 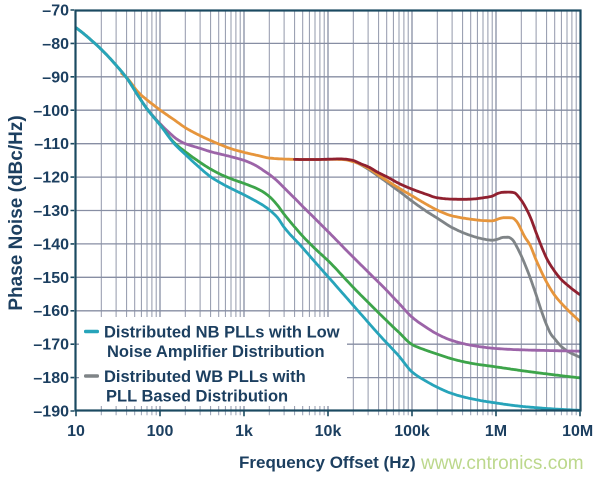 I want to click on svg-text: 100k, so click(x=412, y=431).